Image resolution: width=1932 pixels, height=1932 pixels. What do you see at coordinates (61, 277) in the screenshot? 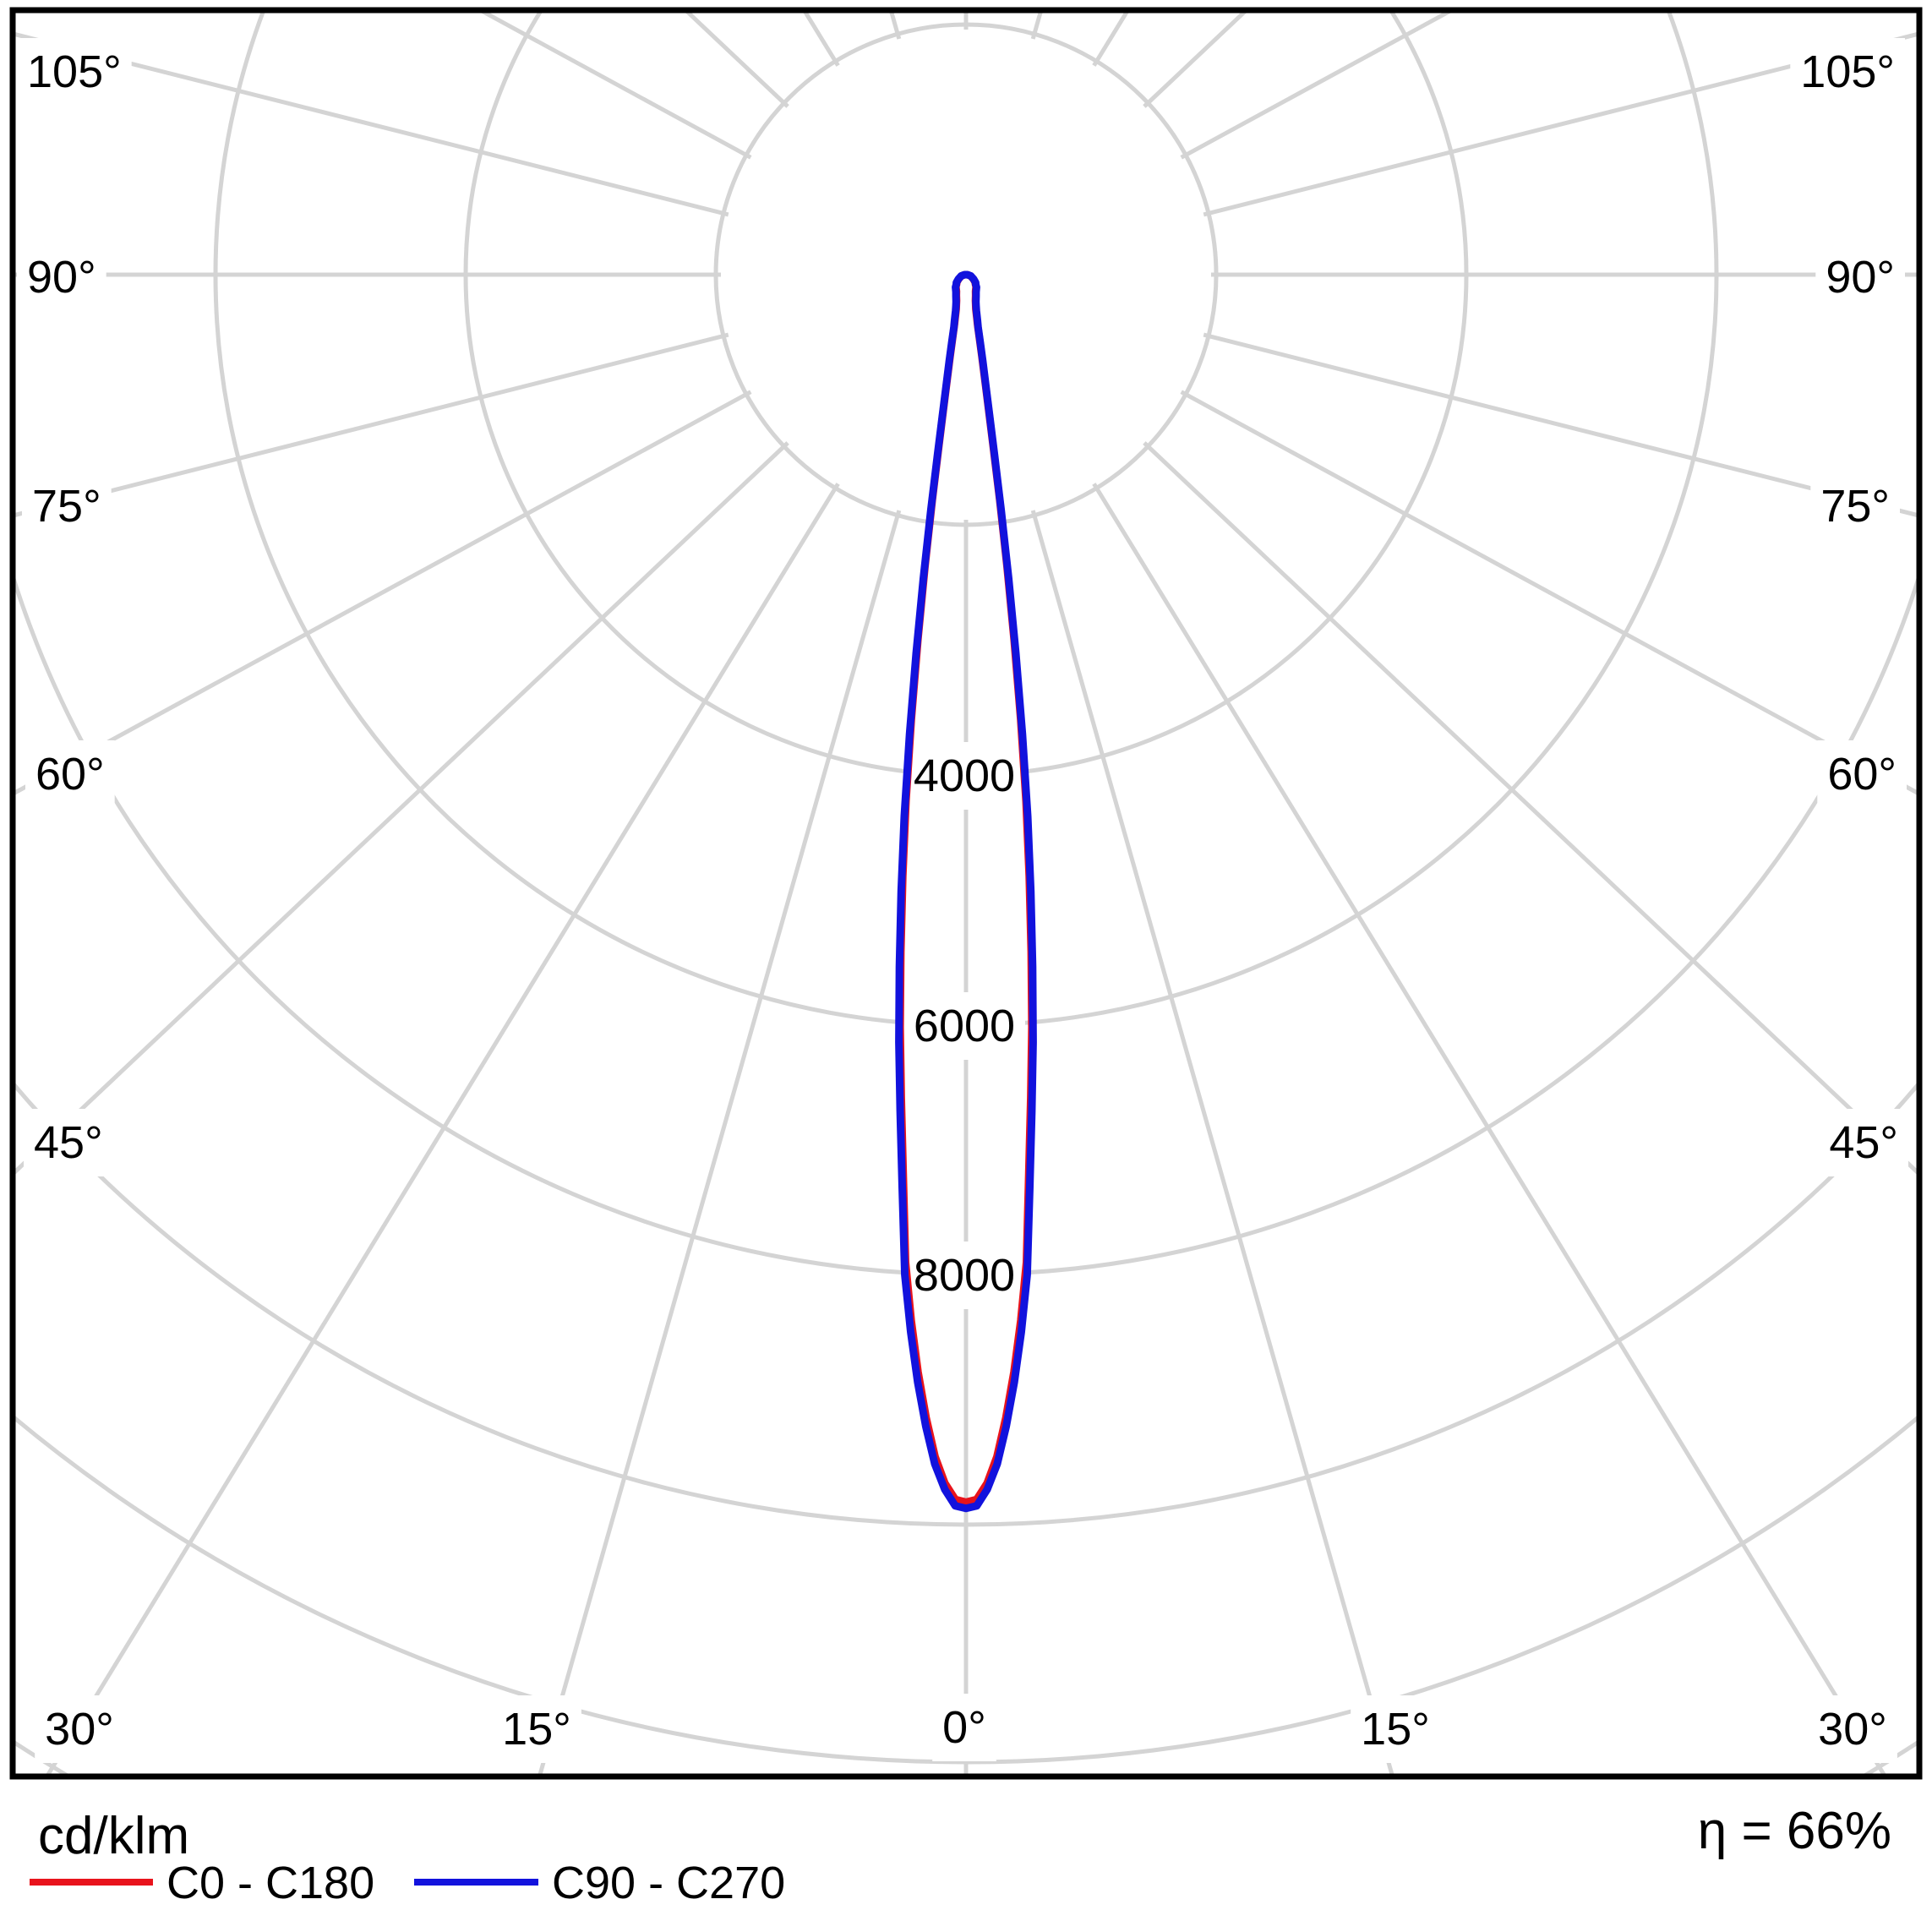
I see `angle-label-left-90: 90°` at bounding box center [61, 277].